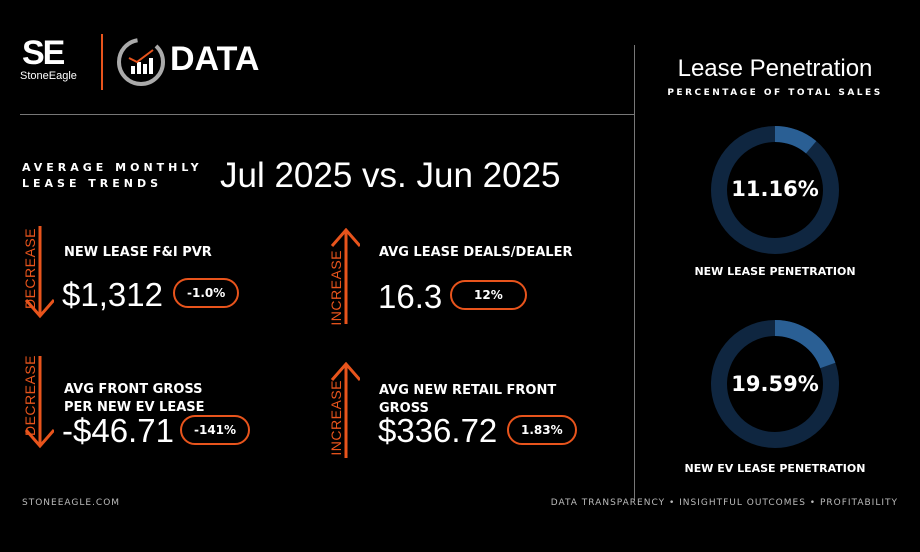 The width and height of the screenshot is (920, 552). What do you see at coordinates (775, 93) in the screenshot?
I see `penetration-subtitle: PERCENTAGE OF TOTAL SALES` at bounding box center [775, 93].